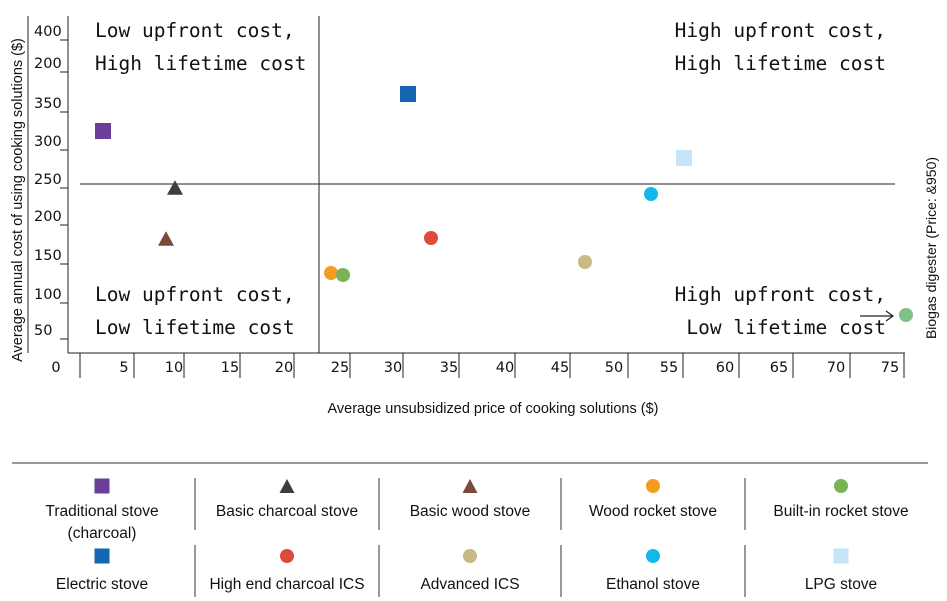 Image resolution: width=947 pixels, height=601 pixels. Describe the element at coordinates (43, 331) in the screenshot. I see `y-tick-label: 50` at that location.